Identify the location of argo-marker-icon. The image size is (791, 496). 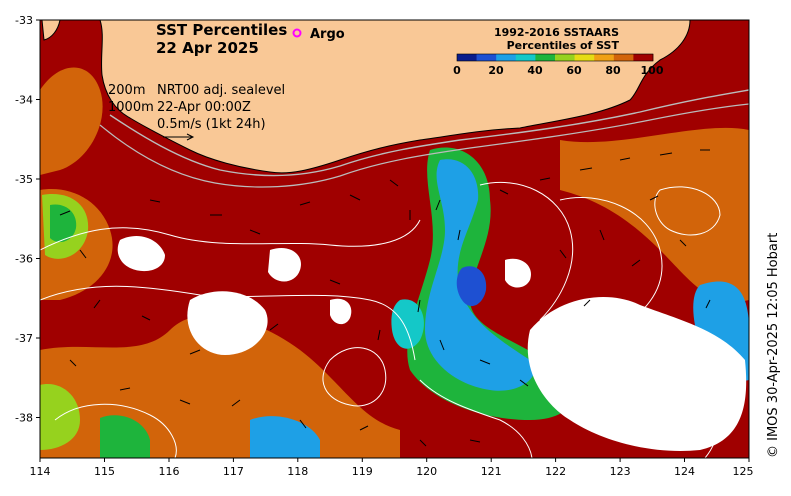
(297, 33).